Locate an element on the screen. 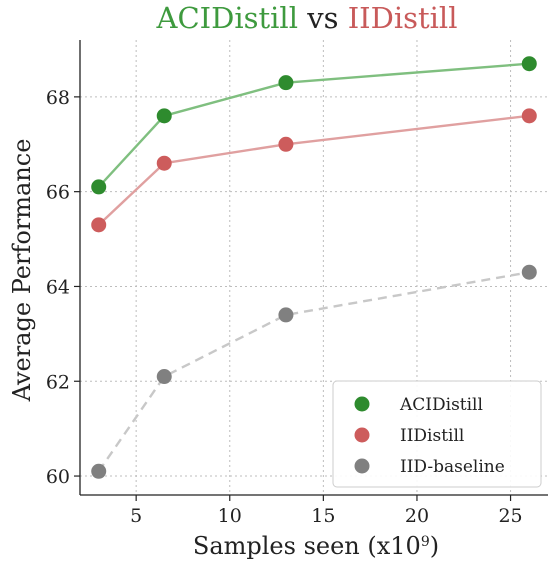  title-part-3: IIDistill is located at coordinates (403, 18).